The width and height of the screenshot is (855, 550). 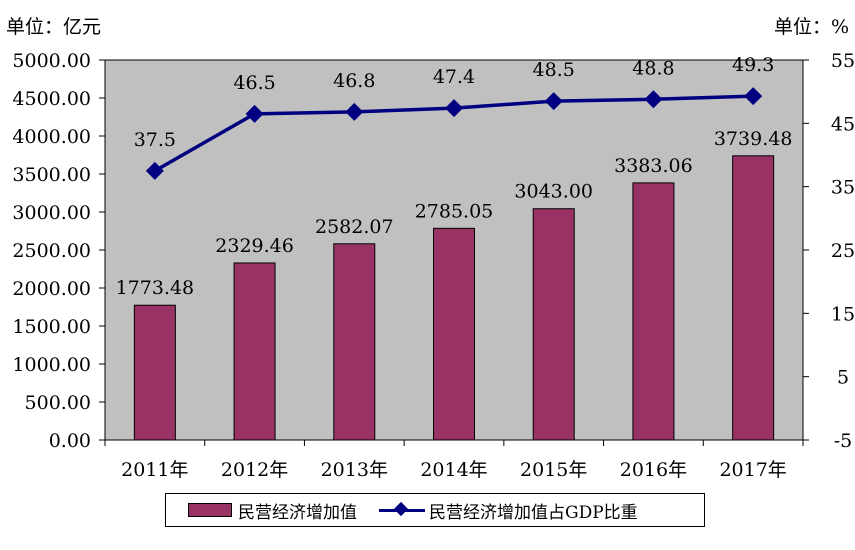 I want to click on left-axis-tick-label: 2500.00, so click(x=51, y=251).